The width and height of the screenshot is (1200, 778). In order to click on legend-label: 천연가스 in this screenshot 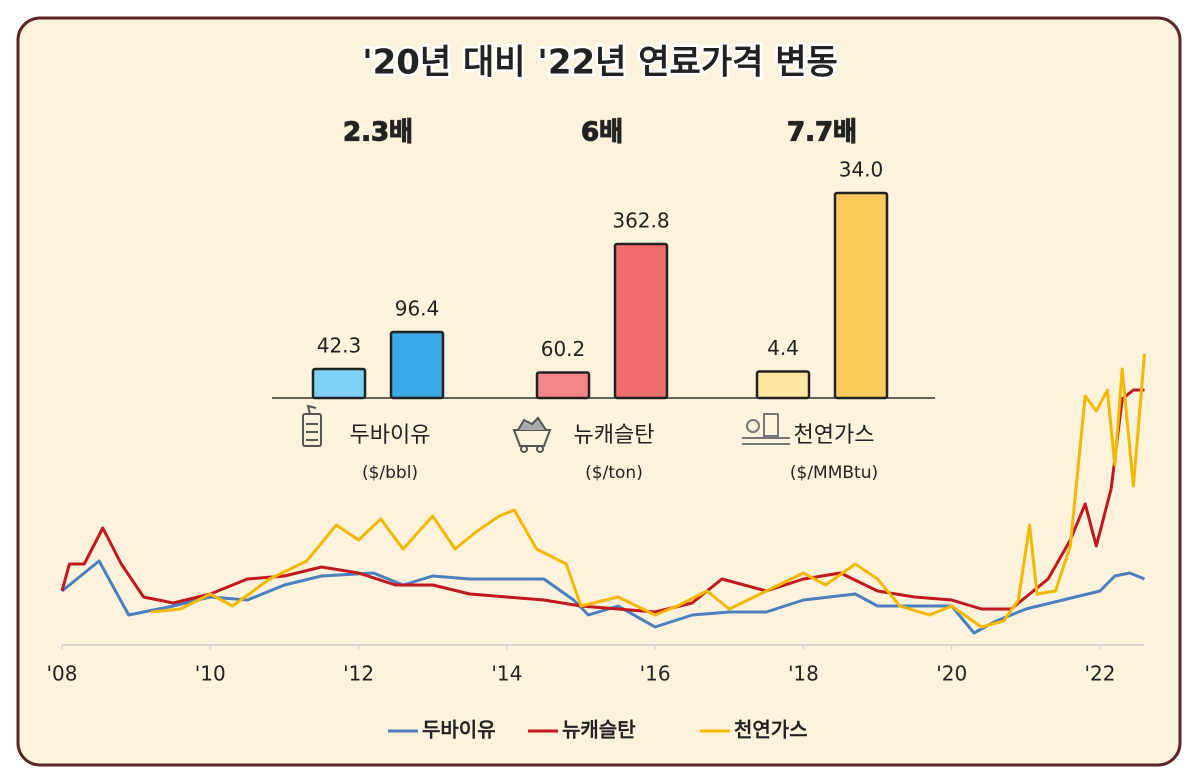, I will do `click(771, 730)`.